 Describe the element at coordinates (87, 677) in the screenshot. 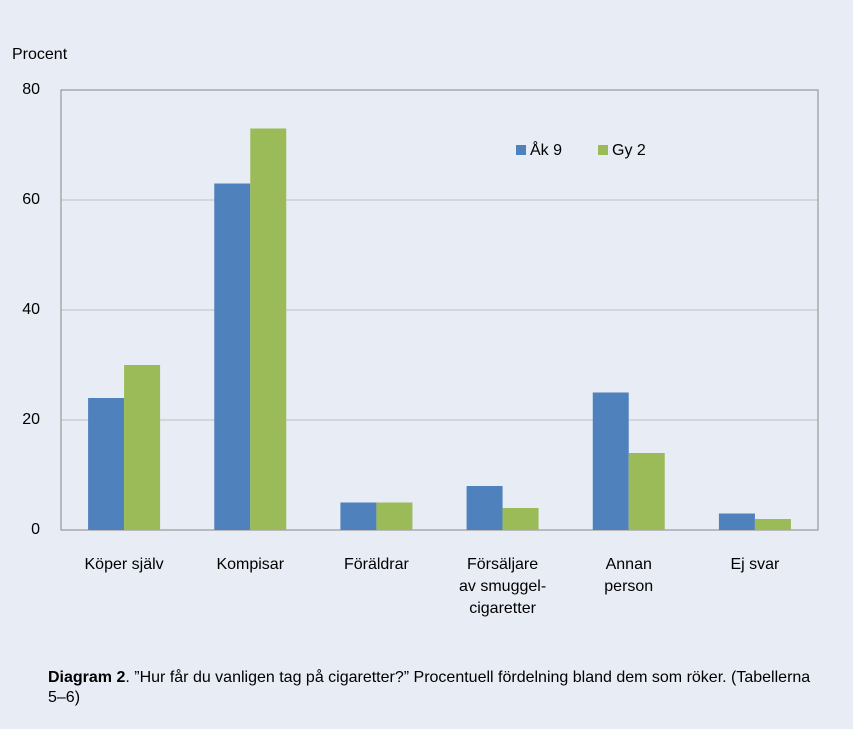

I see `caption-label: Diagram 2` at that location.